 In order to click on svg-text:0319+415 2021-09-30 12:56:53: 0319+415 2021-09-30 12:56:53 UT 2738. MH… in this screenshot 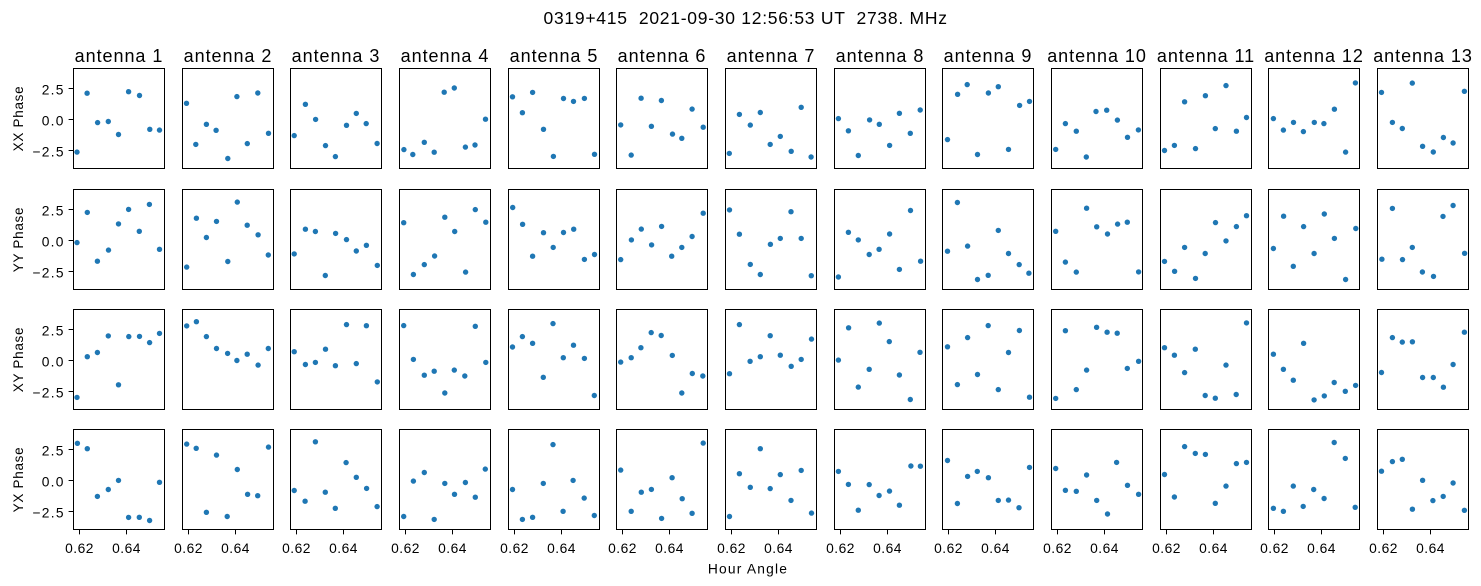, I will do `click(746, 18)`.